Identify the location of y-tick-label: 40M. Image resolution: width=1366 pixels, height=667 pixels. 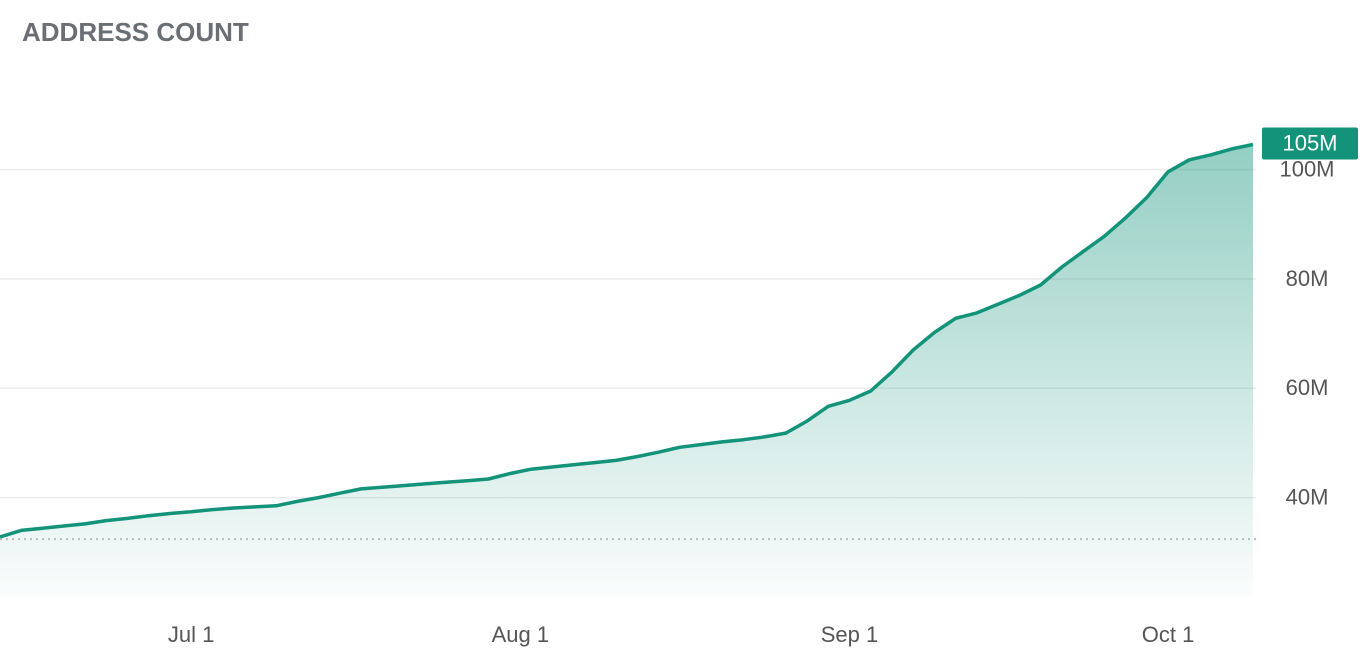
(1307, 496).